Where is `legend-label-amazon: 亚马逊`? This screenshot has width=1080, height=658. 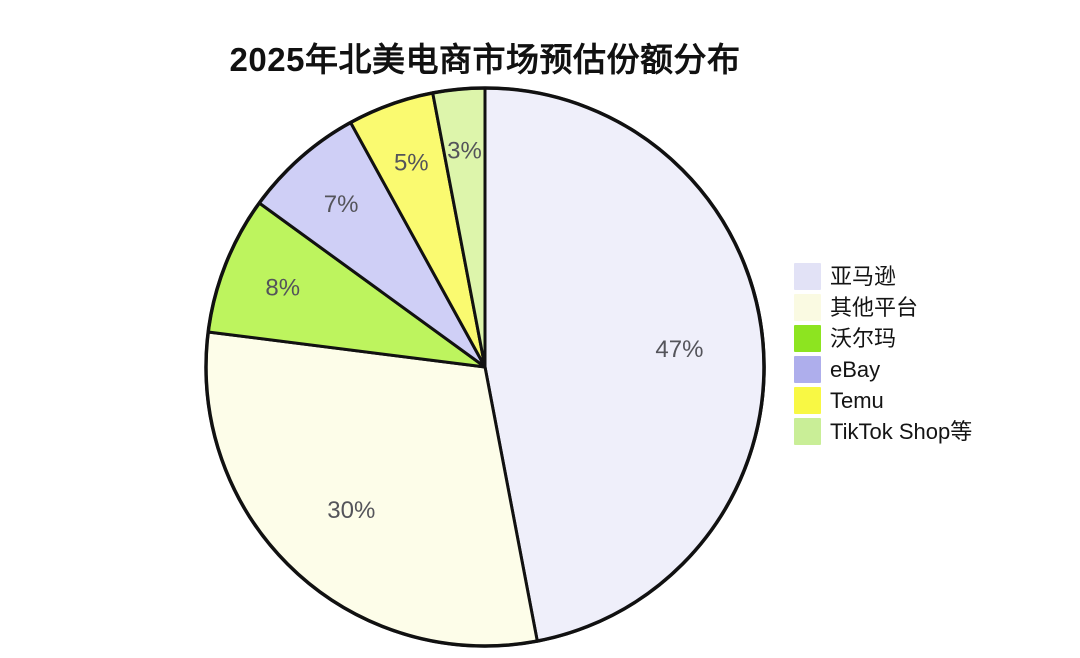
legend-label-amazon: 亚马逊 is located at coordinates (863, 276).